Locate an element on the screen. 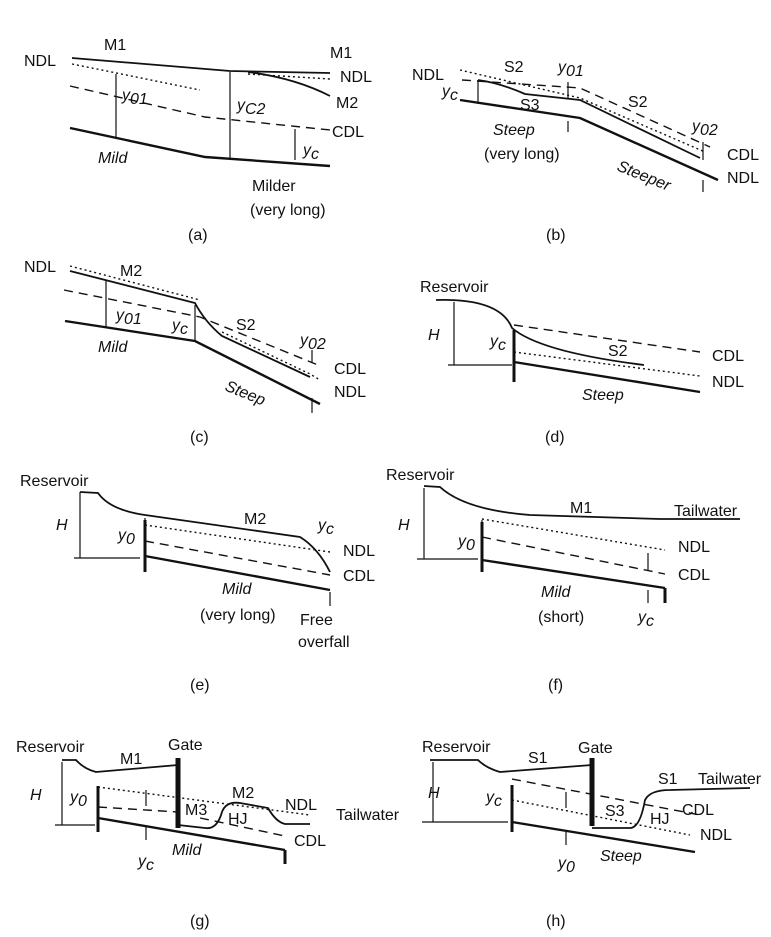  slope-label-milder: Milder is located at coordinates (274, 186).